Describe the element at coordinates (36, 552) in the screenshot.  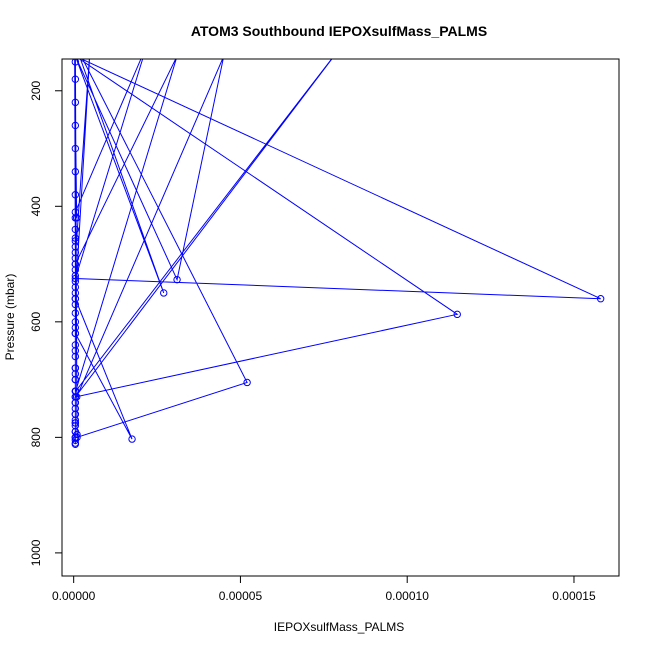
I see `y-tick-label: 1000` at that location.